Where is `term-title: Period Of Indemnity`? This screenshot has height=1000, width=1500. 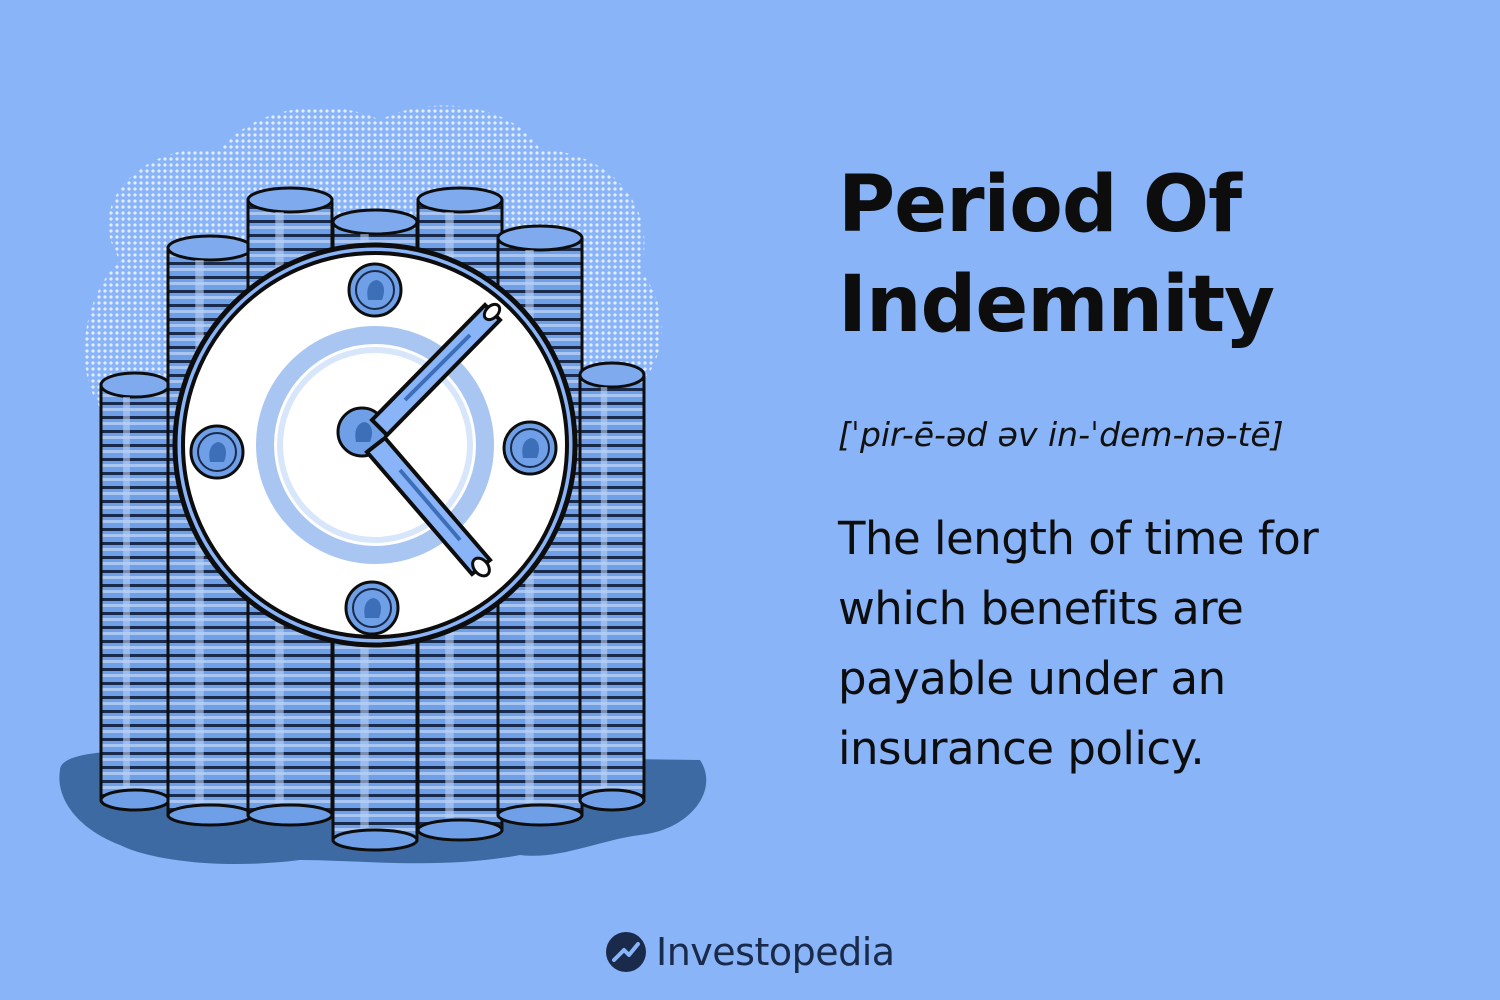
term-title: Period Of Indemnity is located at coordinates (1138, 255).